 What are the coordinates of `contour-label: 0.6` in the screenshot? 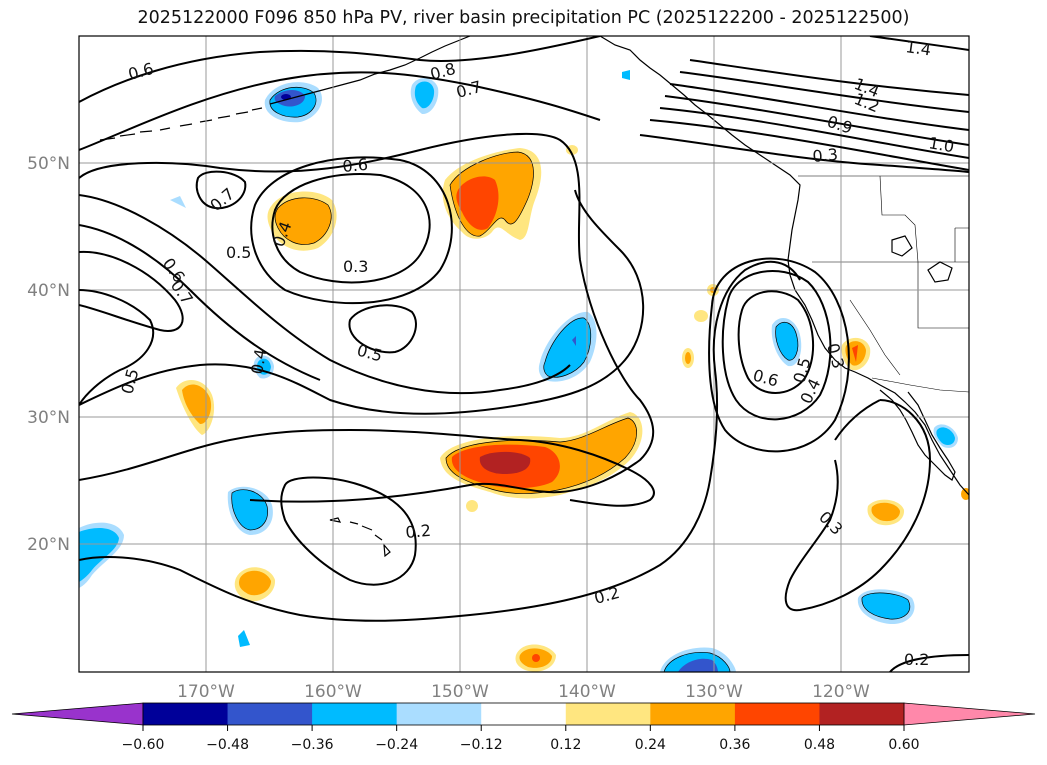 It's located at (355, 165).